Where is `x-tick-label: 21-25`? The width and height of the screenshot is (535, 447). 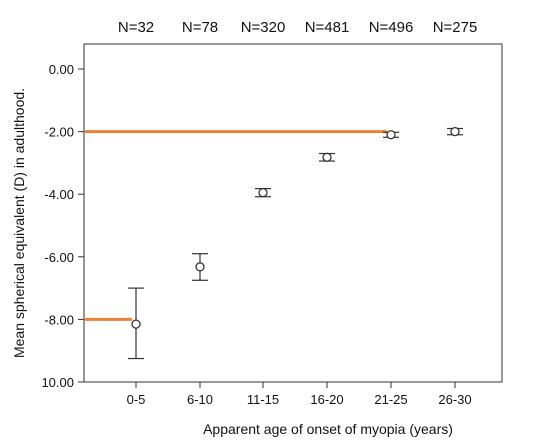
x-tick-label: 21-25 is located at coordinates (390, 399).